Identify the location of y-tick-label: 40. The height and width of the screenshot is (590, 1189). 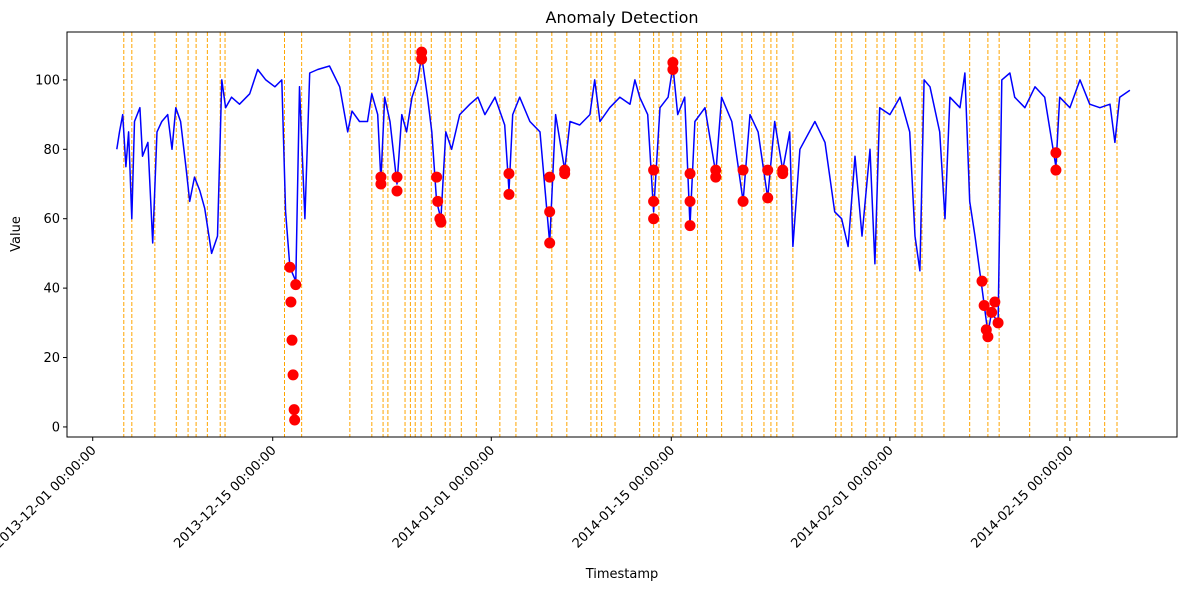
(51, 289).